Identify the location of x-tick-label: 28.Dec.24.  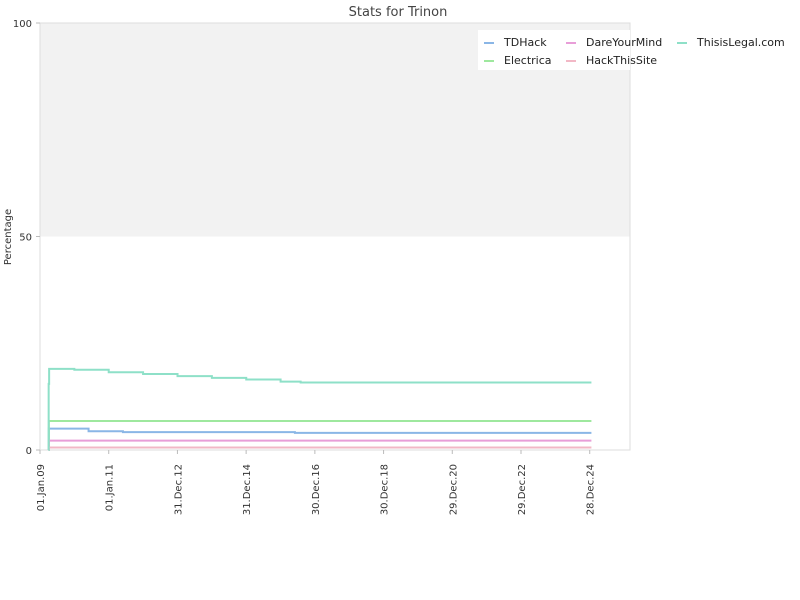
(591, 489).